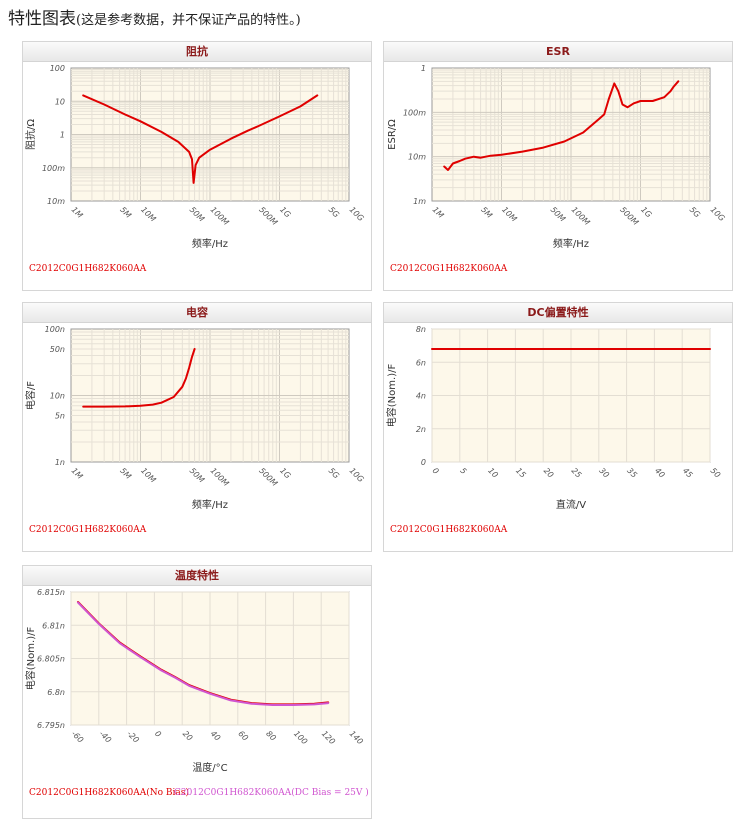 The image size is (750, 834). I want to click on x-tick-label: 120, so click(328, 737).